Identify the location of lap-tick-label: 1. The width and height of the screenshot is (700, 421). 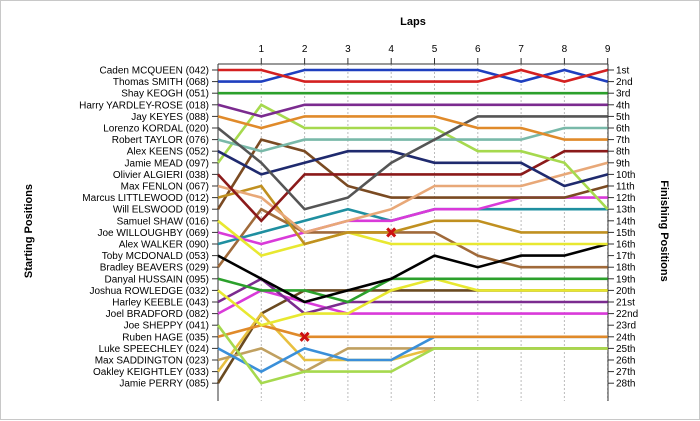
(262, 49).